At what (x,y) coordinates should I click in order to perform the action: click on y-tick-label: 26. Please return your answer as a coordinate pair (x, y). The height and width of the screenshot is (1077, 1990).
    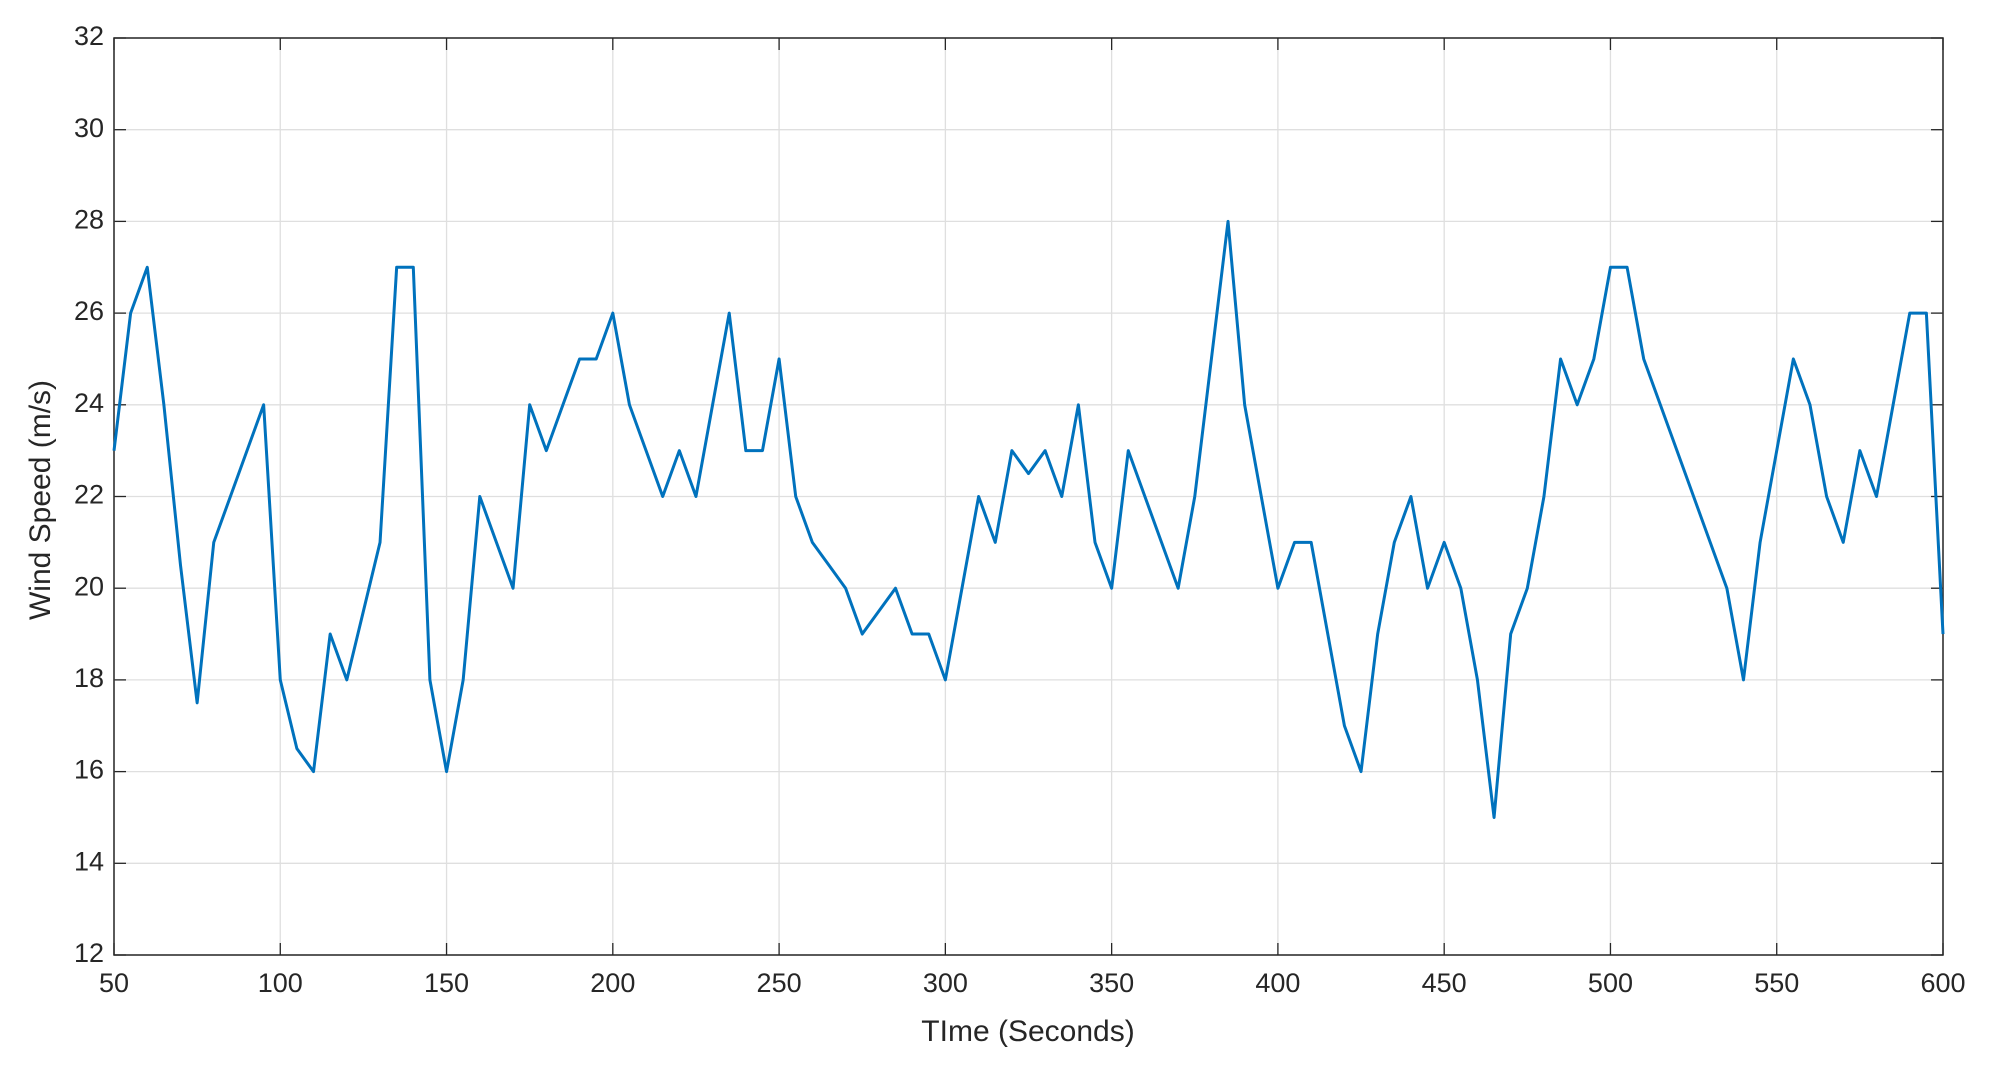
    Looking at the image, I should click on (89, 311).